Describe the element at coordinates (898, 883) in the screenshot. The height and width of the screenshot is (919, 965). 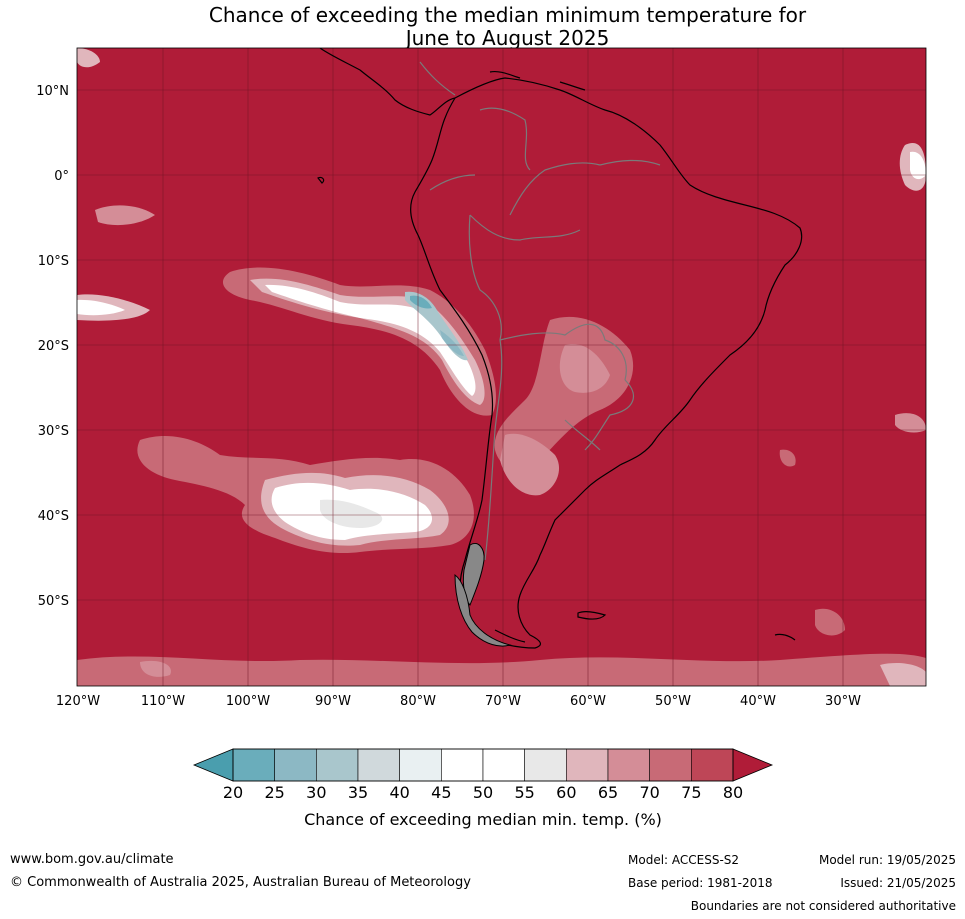
I see `footer-issued: Issued: 21/05/2025` at that location.